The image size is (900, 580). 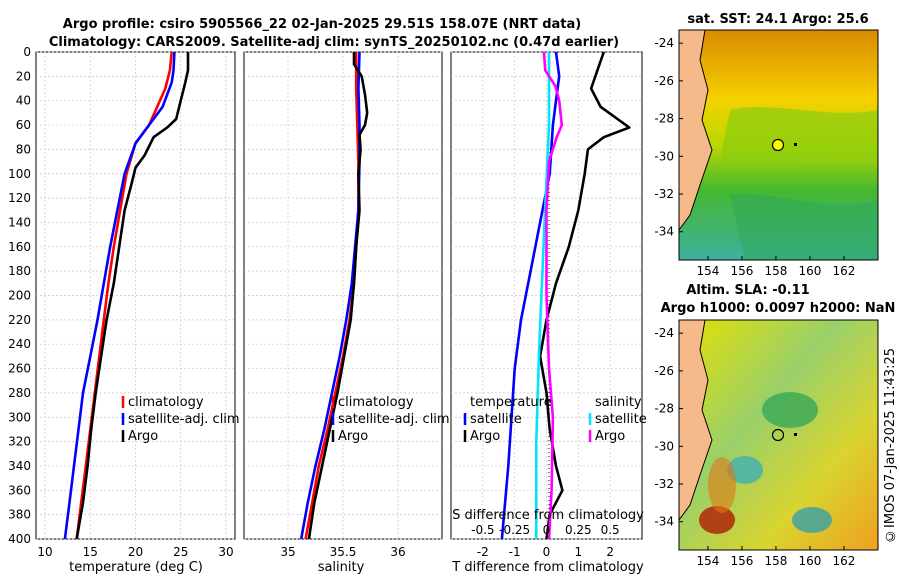 I want to click on temperature-legend: climatology satellite-adj. clim Argo, so click(x=180, y=419).